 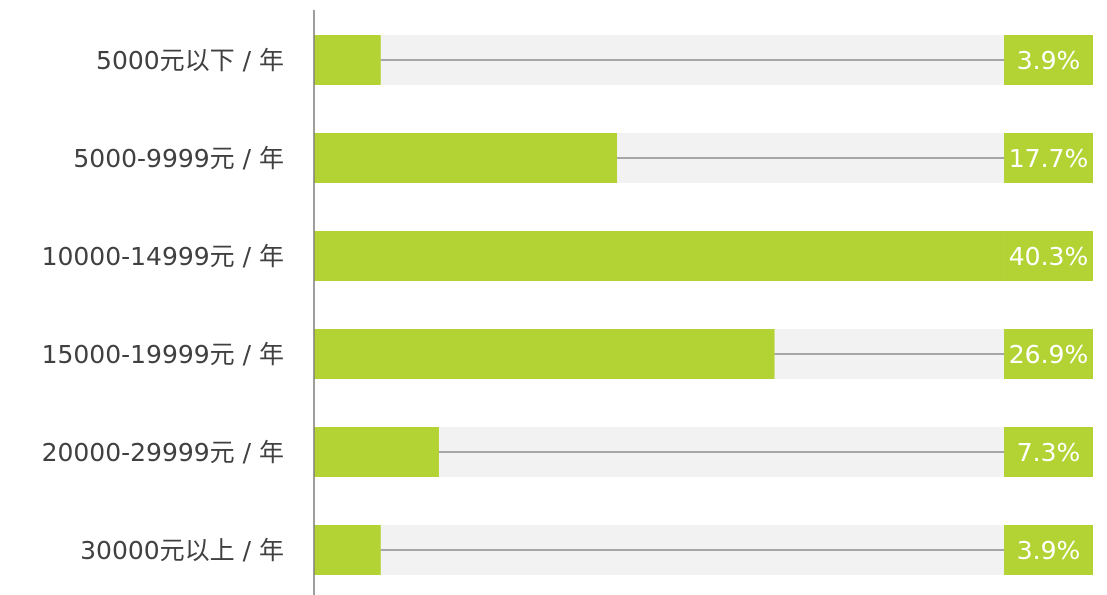 I want to click on data-label: 17.7%, so click(x=1048, y=158).